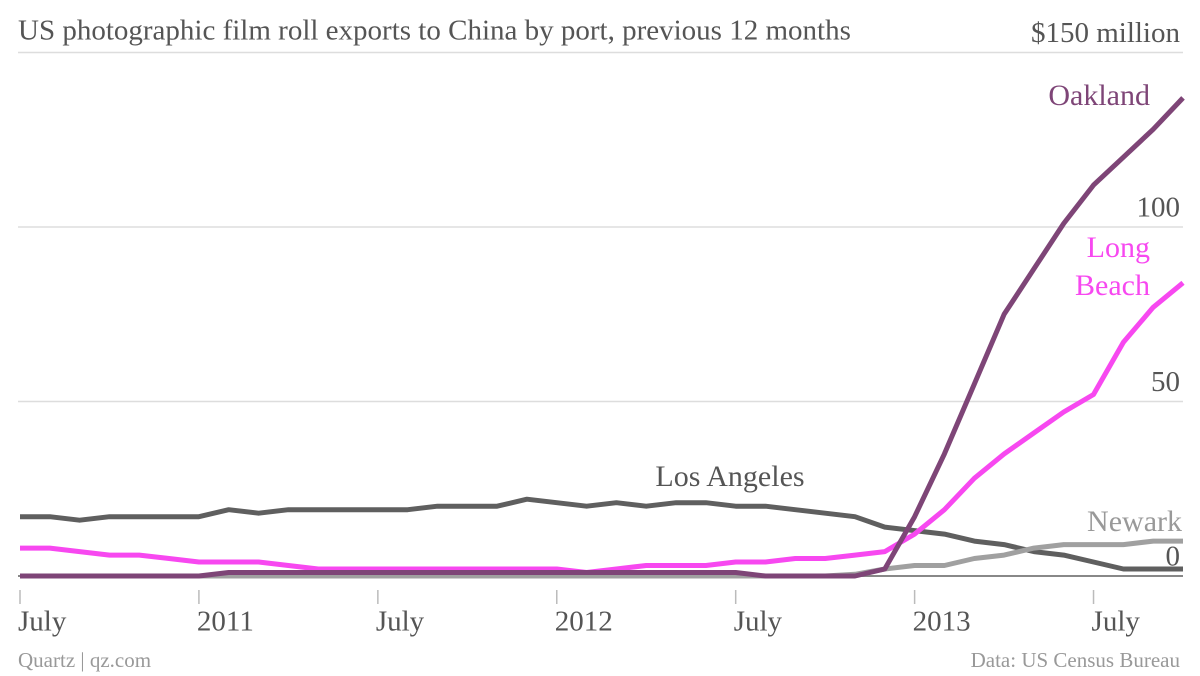  Describe the element at coordinates (1118, 247) in the screenshot. I see `label-line: Long` at that location.